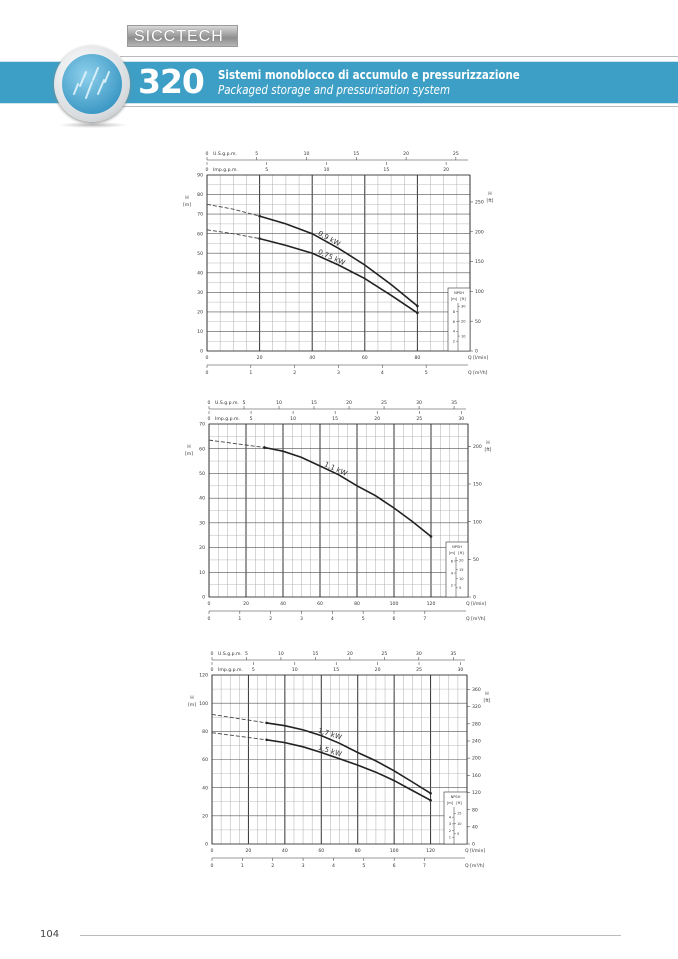 The width and height of the screenshot is (678, 959). I want to click on y-tick-label: 120, so click(203, 676).